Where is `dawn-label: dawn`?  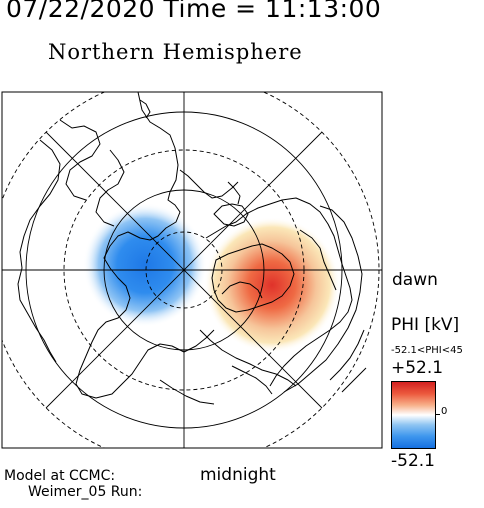
dawn-label: dawn is located at coordinates (415, 280).